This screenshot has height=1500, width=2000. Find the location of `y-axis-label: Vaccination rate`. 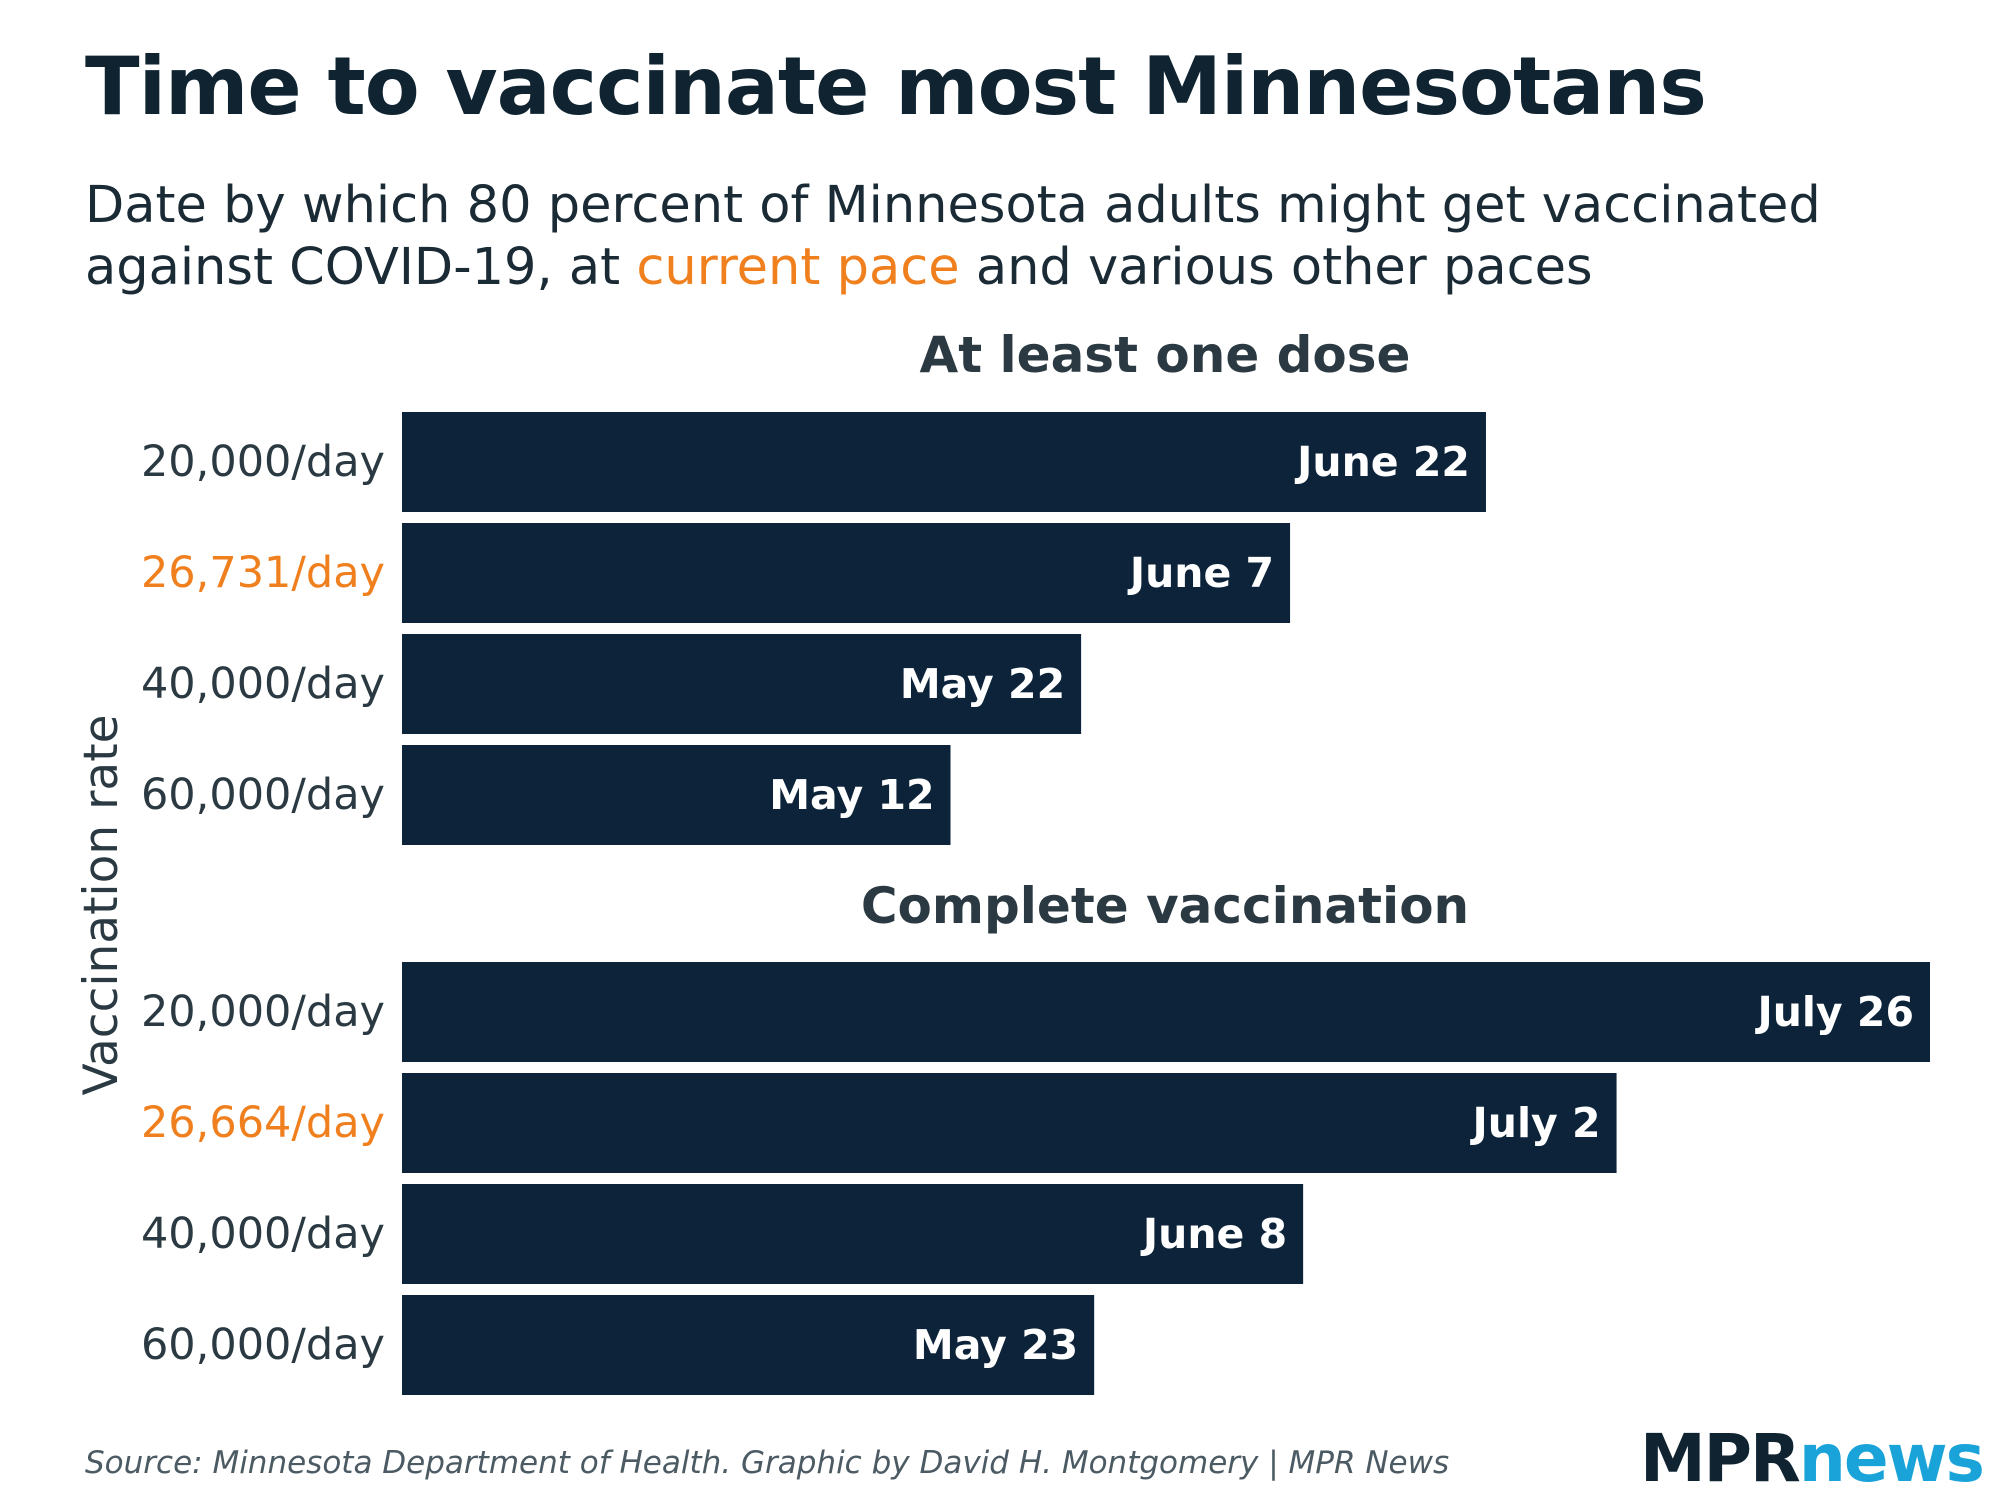

y-axis-label: Vaccination rate is located at coordinates (101, 904).